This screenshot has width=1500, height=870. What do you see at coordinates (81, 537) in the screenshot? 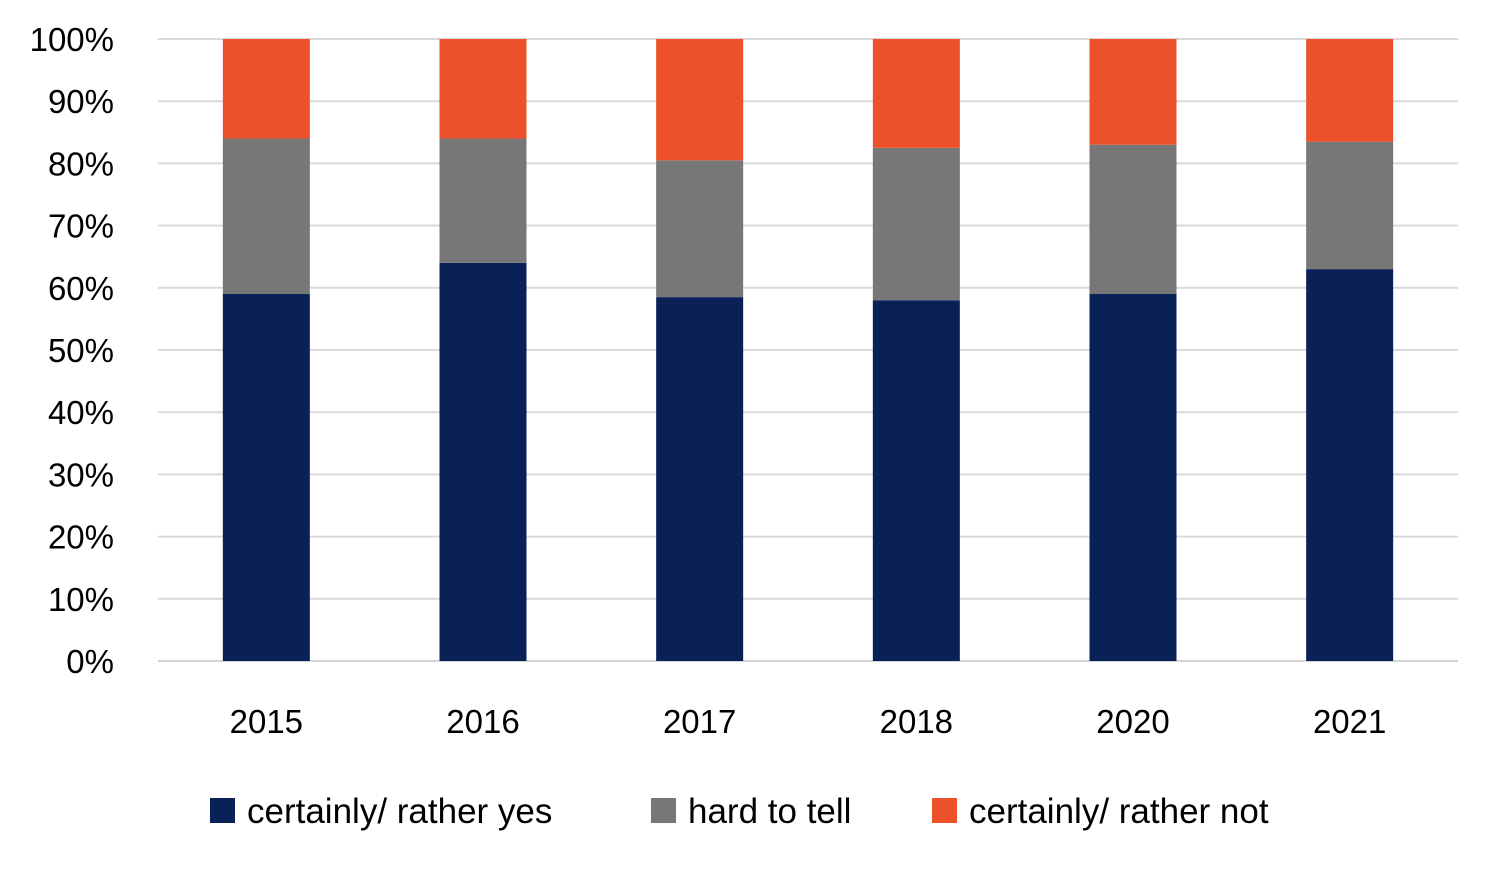
I see `y-tick-label: 20%` at bounding box center [81, 537].